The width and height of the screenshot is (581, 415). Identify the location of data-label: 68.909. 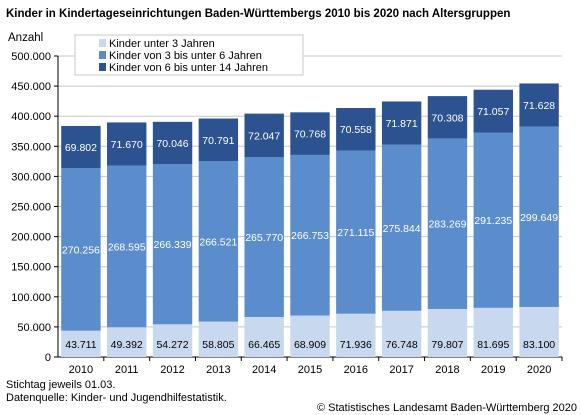
(310, 345).